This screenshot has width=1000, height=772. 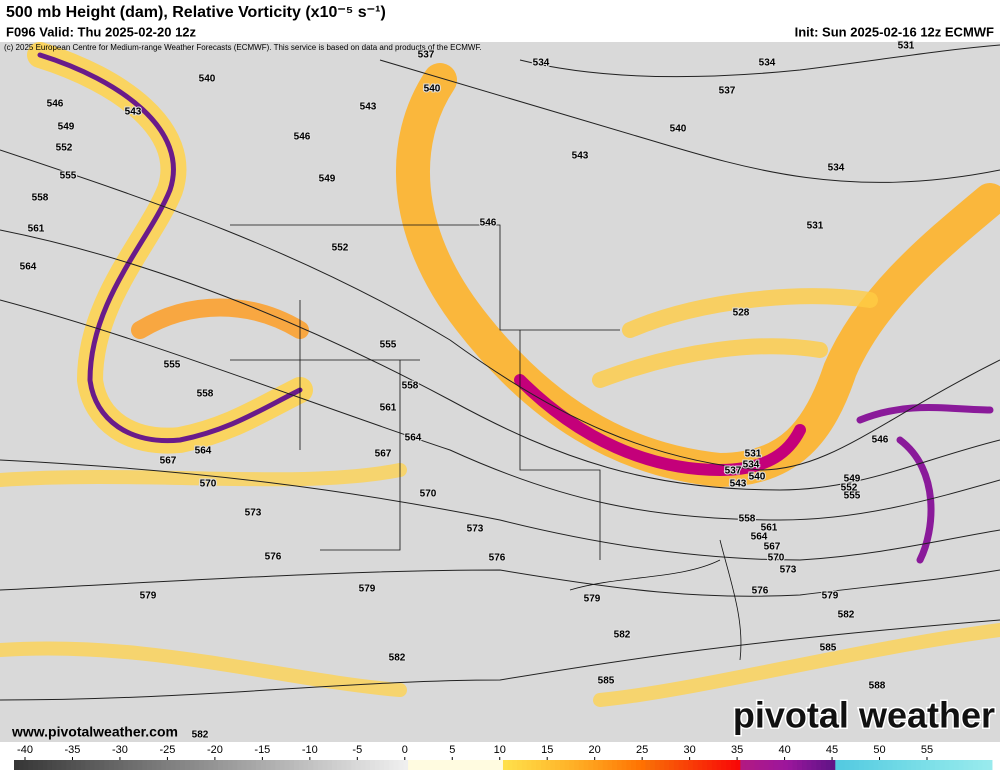 What do you see at coordinates (547, 750) in the screenshot?
I see `colorbar-tick-label: 15` at bounding box center [547, 750].